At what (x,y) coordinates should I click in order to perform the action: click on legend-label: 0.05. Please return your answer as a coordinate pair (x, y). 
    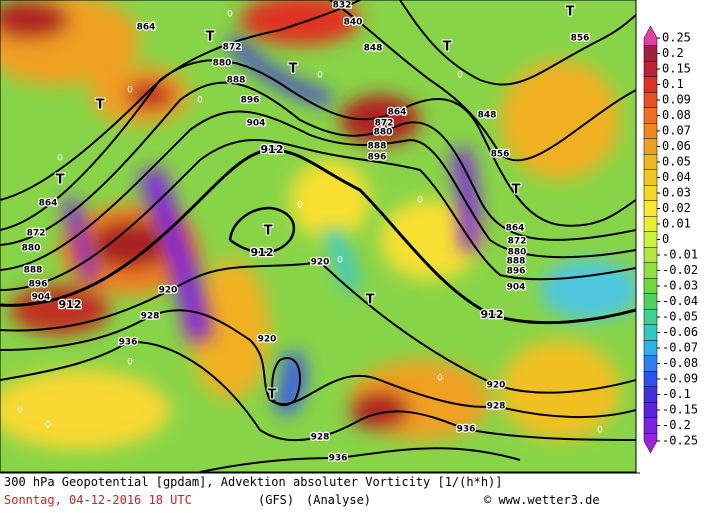
    Looking at the image, I should click on (676, 162).